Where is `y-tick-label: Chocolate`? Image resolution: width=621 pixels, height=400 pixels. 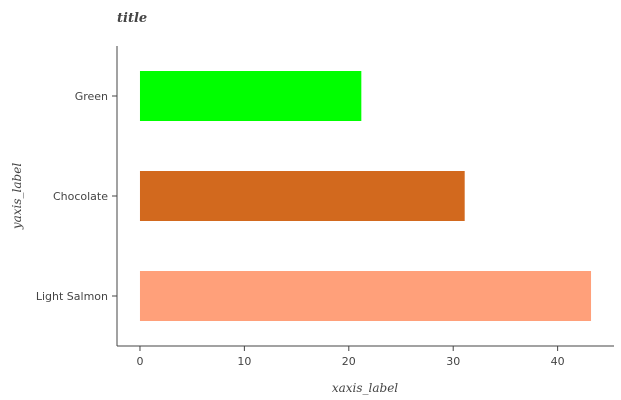 y-tick-label: Chocolate is located at coordinates (80, 196).